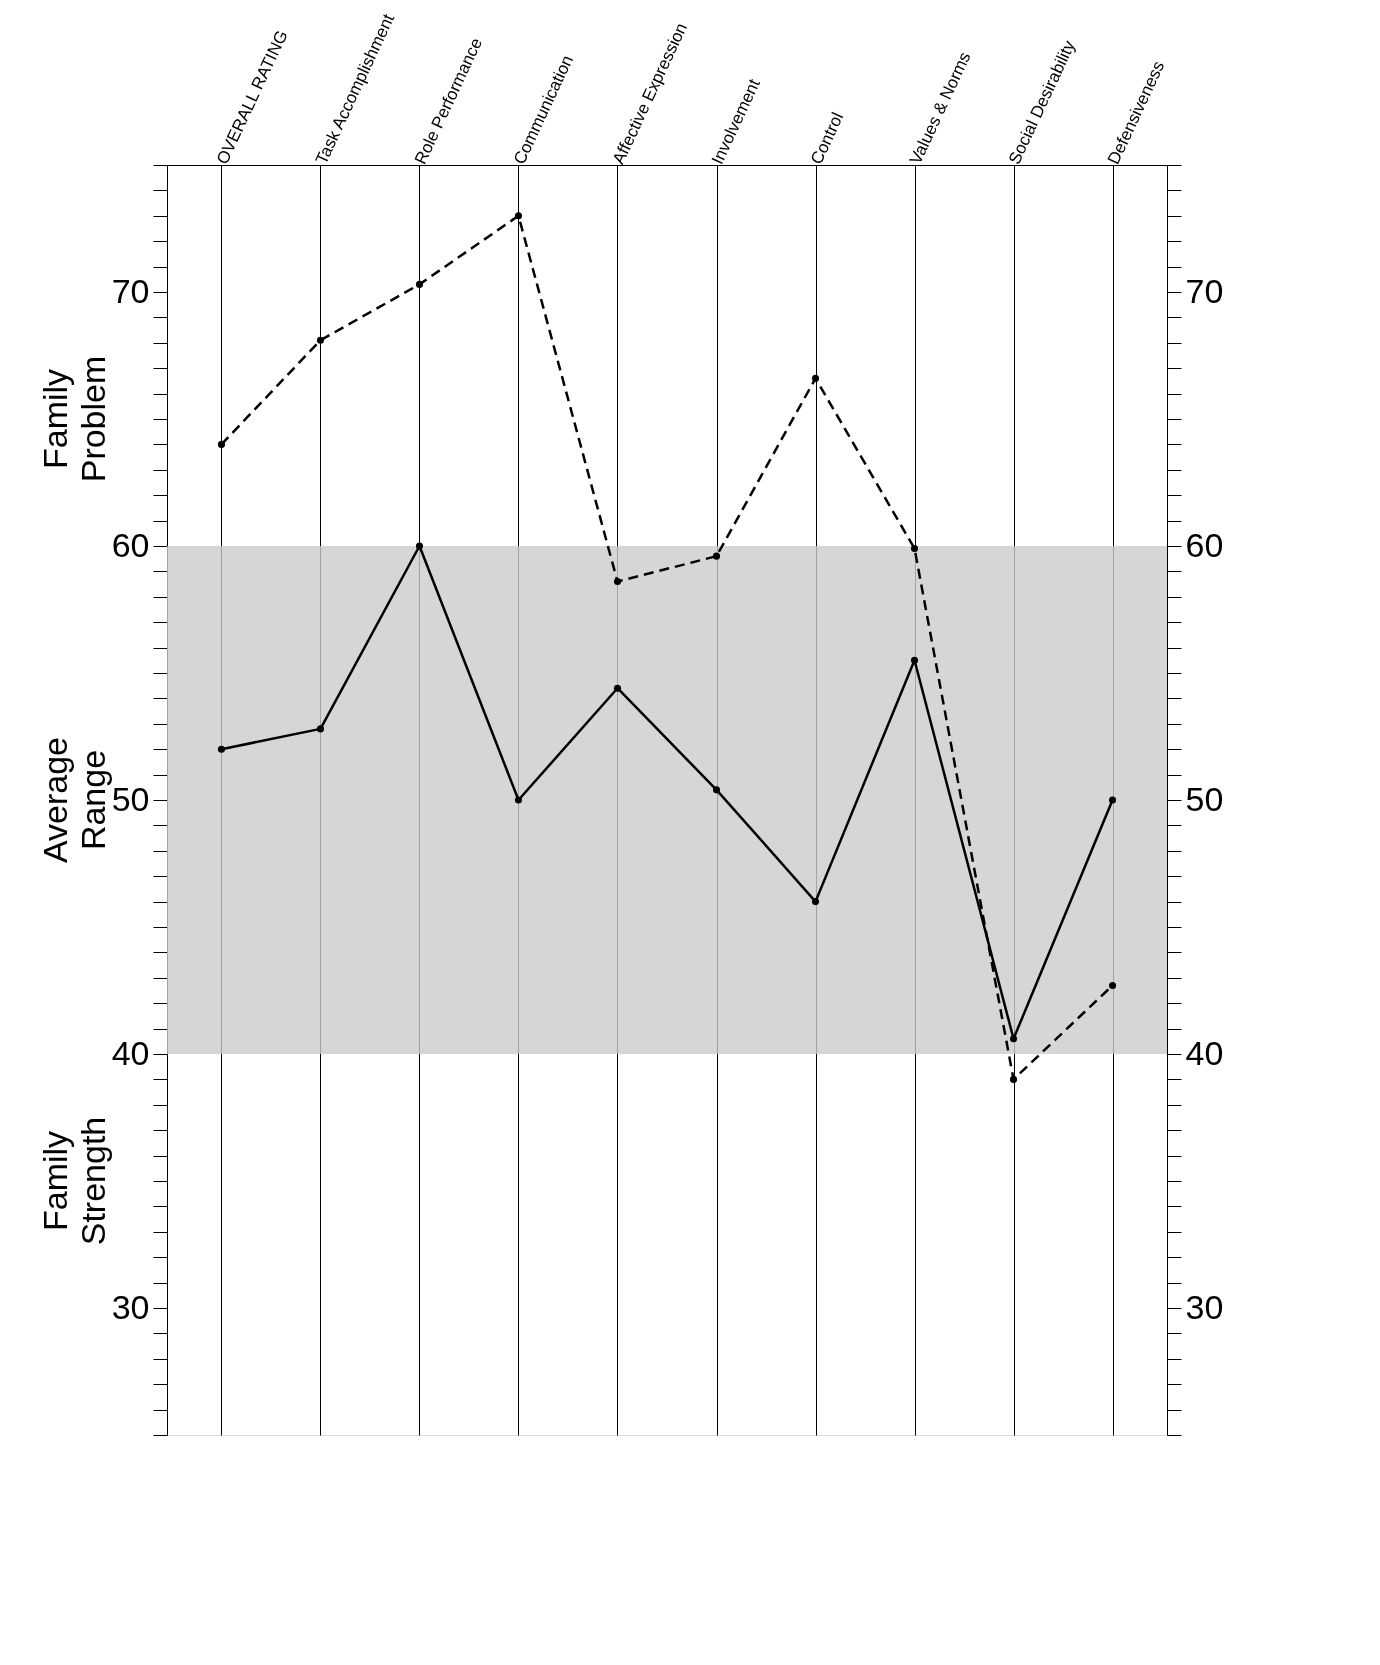  I want to click on y2-tick-label: 50, so click(1204, 798).